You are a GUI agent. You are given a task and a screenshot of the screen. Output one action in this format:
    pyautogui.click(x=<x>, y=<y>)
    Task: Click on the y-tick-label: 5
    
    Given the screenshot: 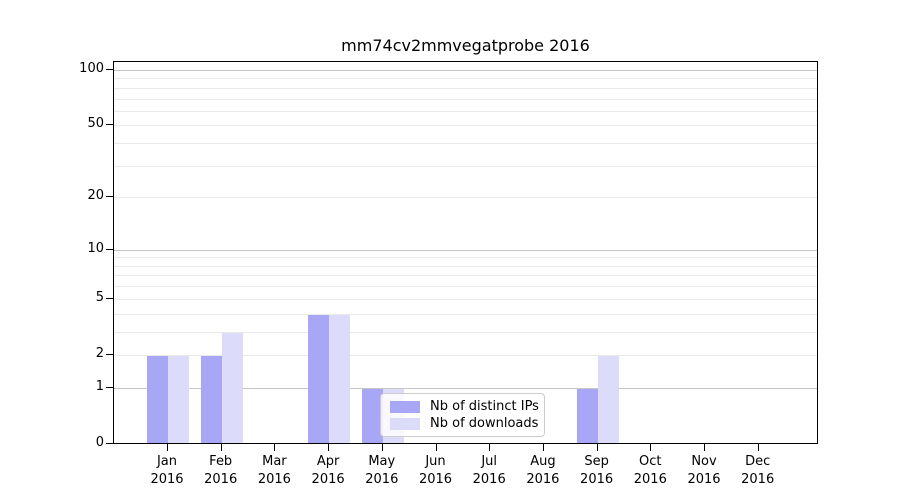 What is the action you would take?
    pyautogui.click(x=99, y=297)
    